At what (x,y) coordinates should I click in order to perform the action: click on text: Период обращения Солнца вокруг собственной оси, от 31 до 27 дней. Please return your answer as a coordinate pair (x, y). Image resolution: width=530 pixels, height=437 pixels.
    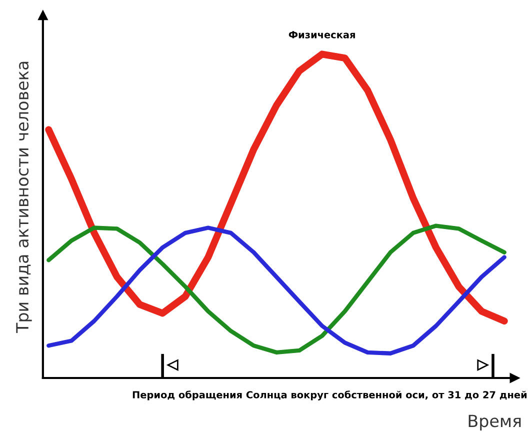
    Looking at the image, I should click on (329, 395).